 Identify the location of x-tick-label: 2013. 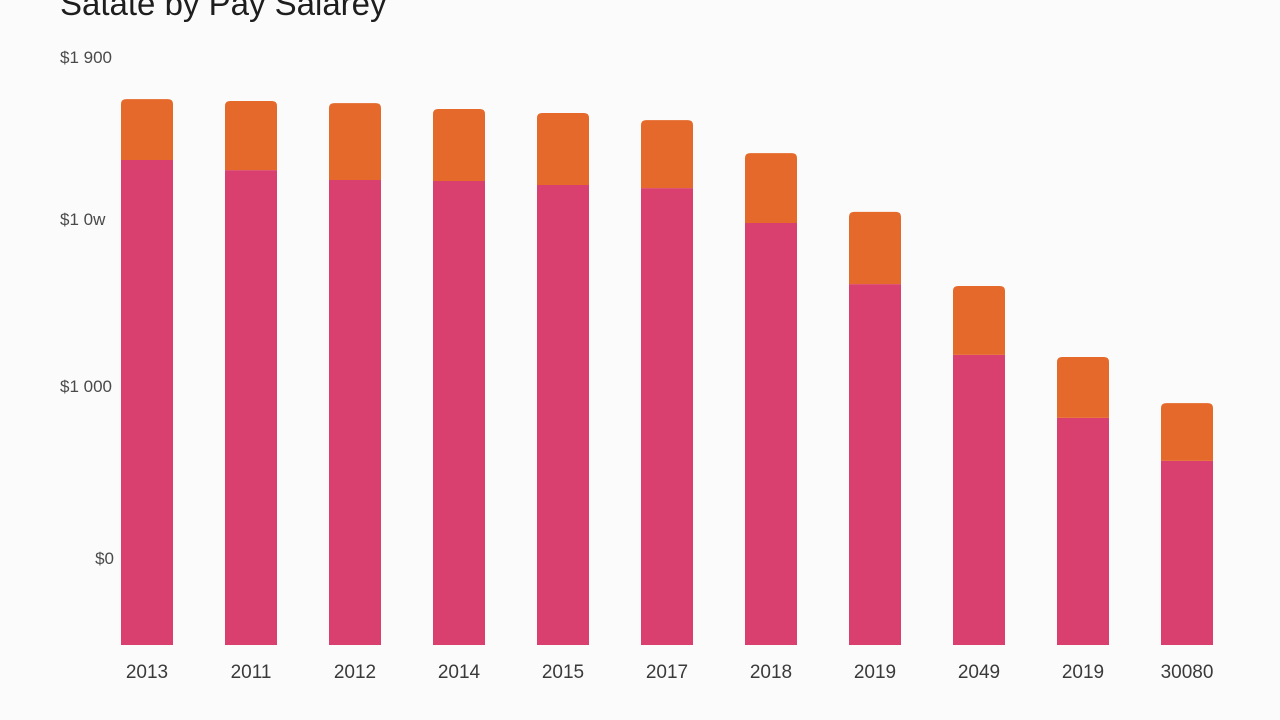
(147, 672).